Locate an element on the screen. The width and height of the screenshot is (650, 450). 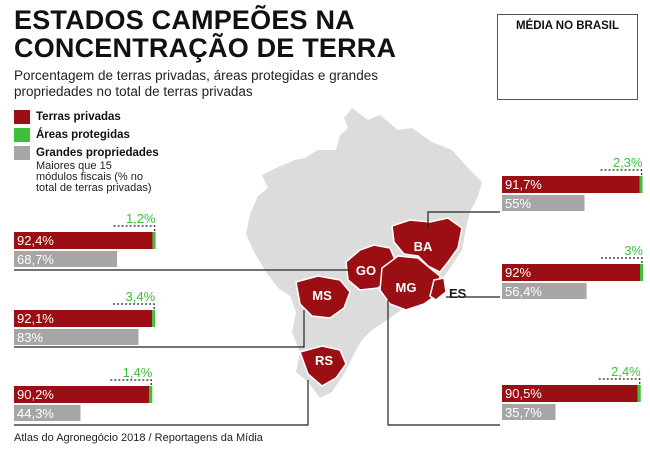
state-ba is located at coordinates (427, 245).